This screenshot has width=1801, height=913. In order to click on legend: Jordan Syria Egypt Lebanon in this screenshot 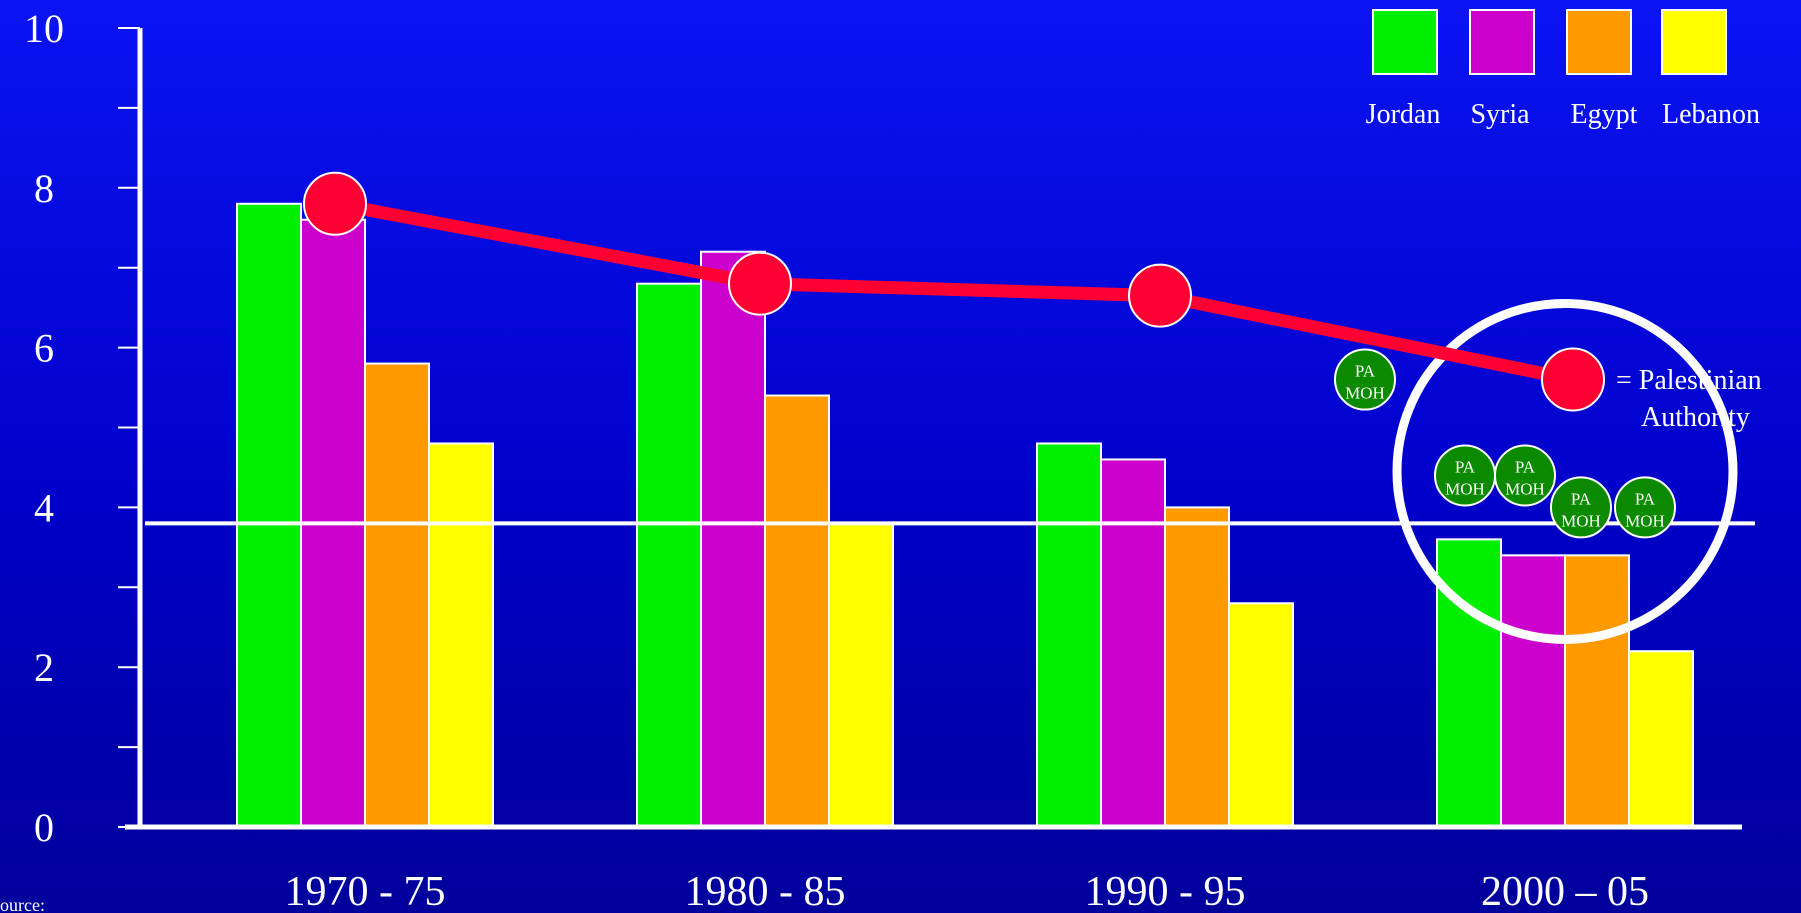, I will do `click(1563, 69)`.